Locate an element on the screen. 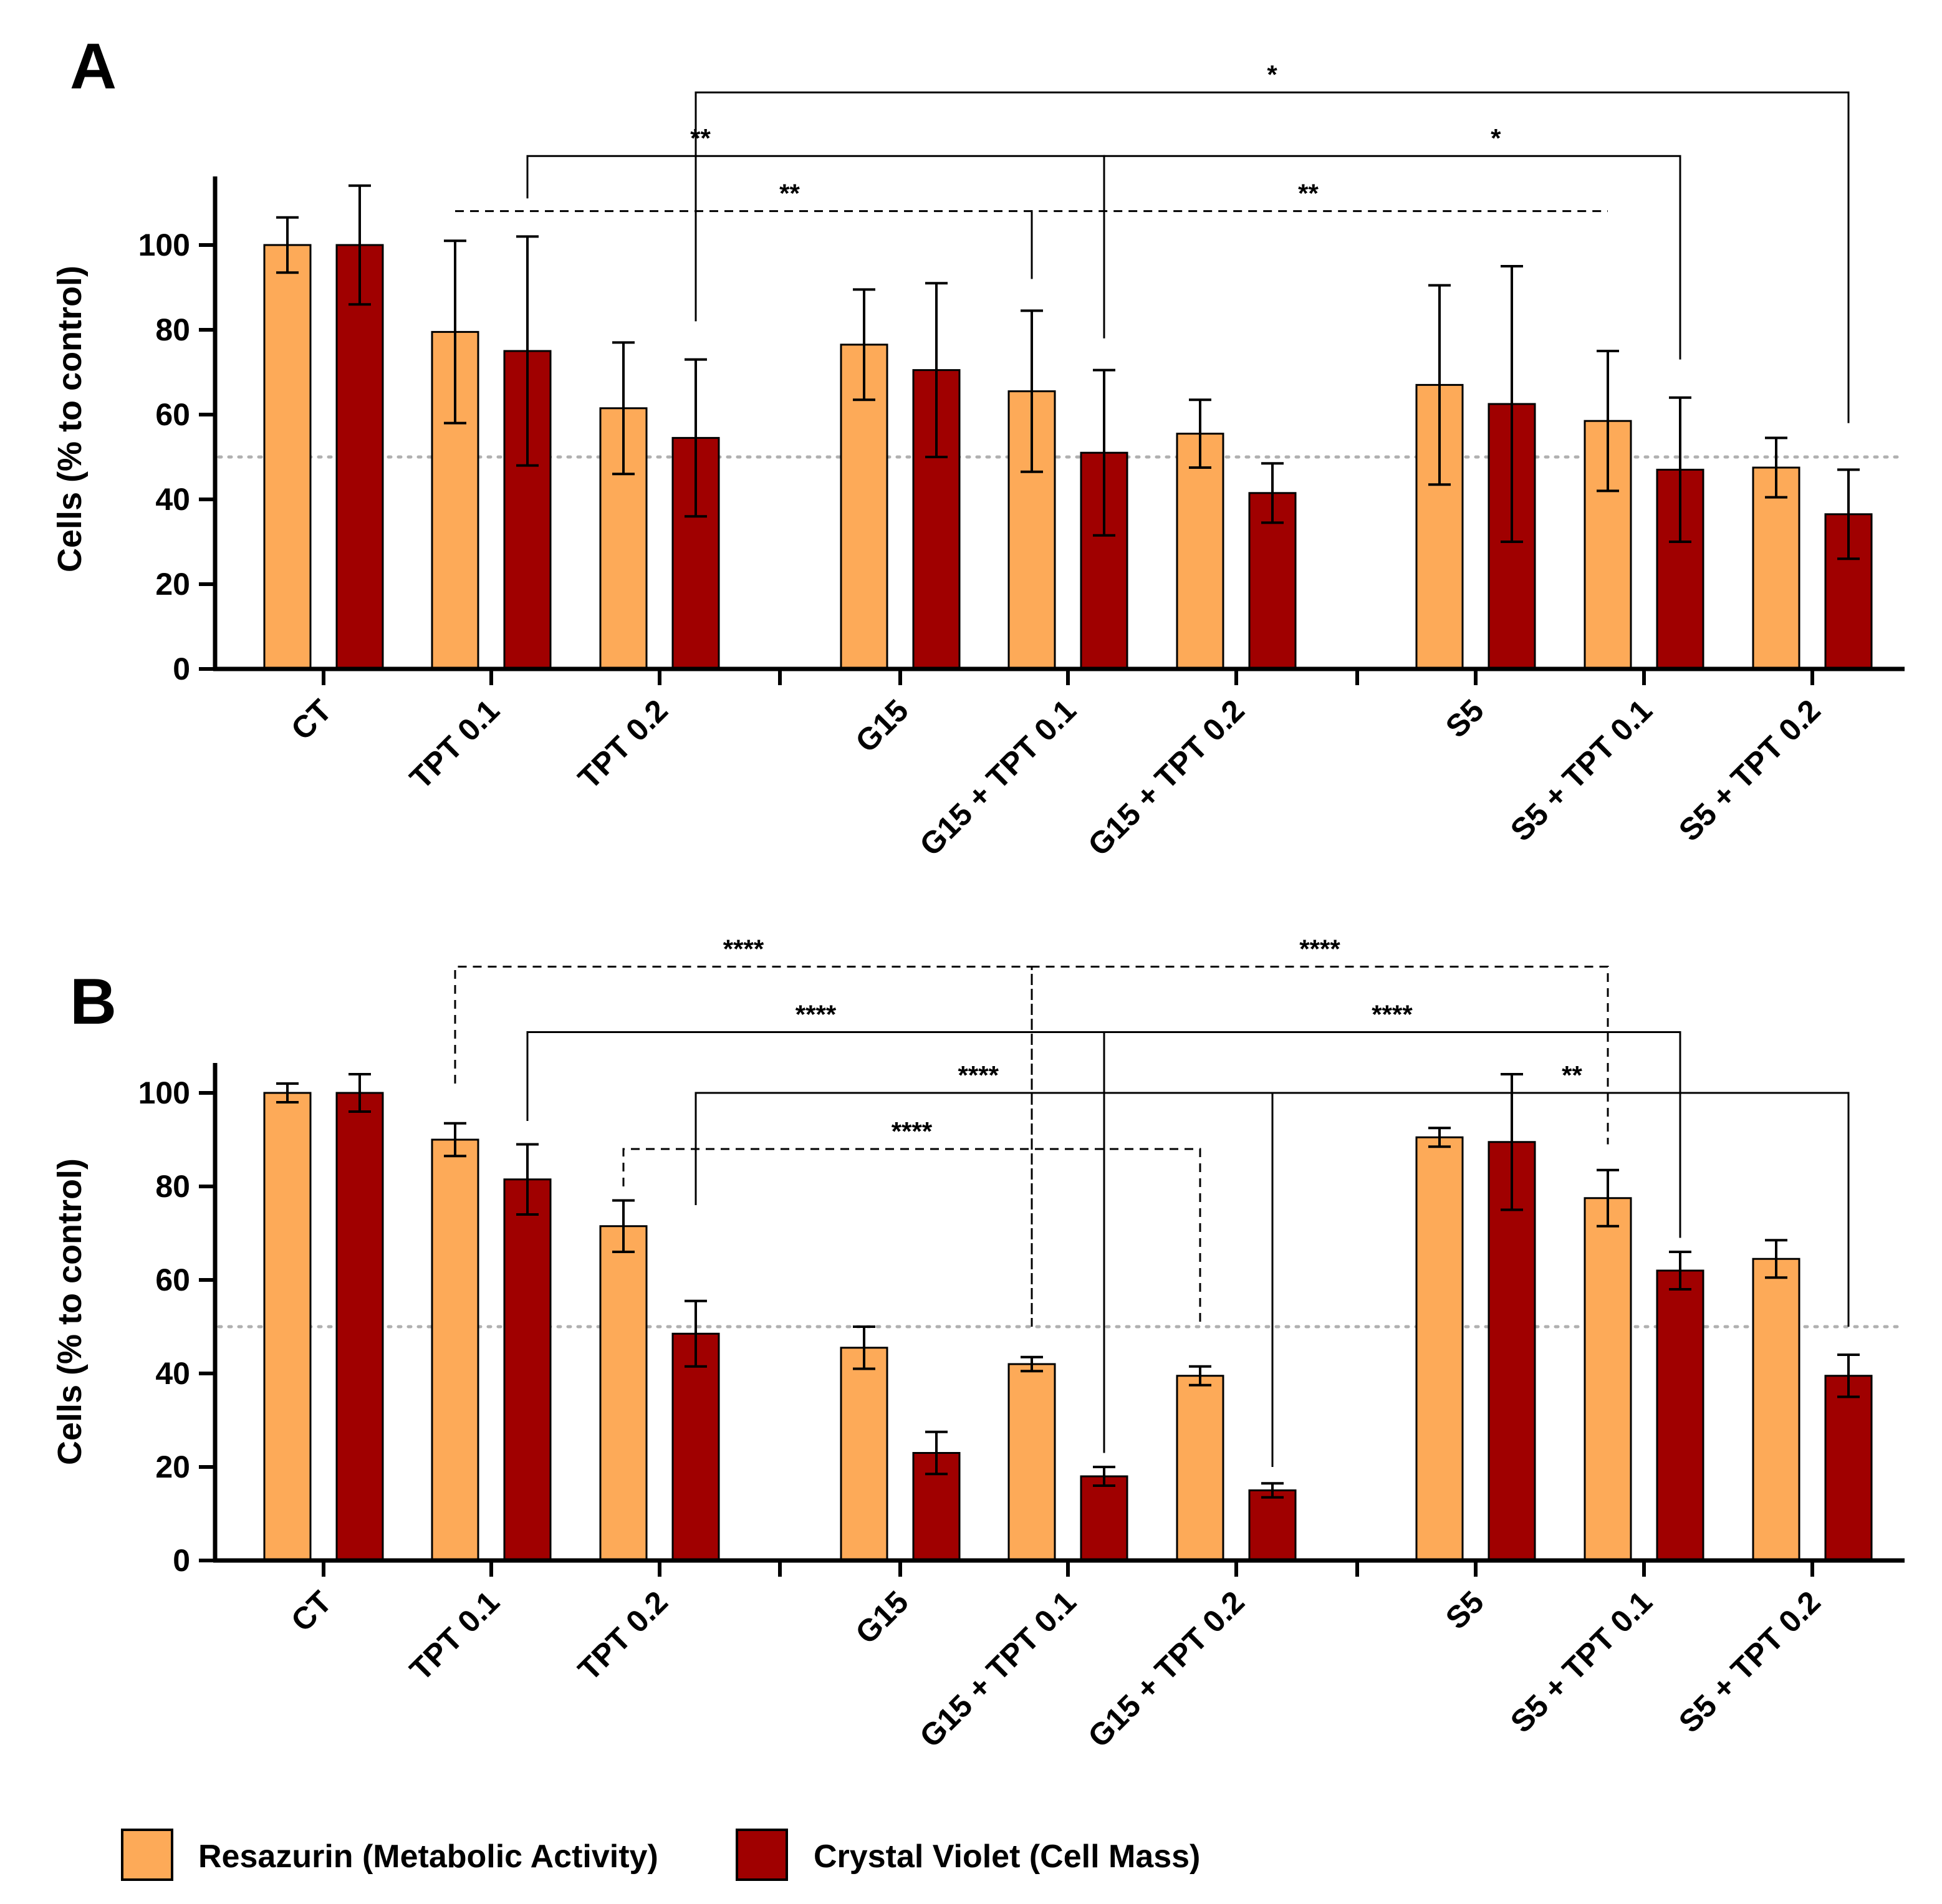 This screenshot has width=1942, height=1904. panel-b-significance-bracket-4: **** is located at coordinates (1392, 1227).